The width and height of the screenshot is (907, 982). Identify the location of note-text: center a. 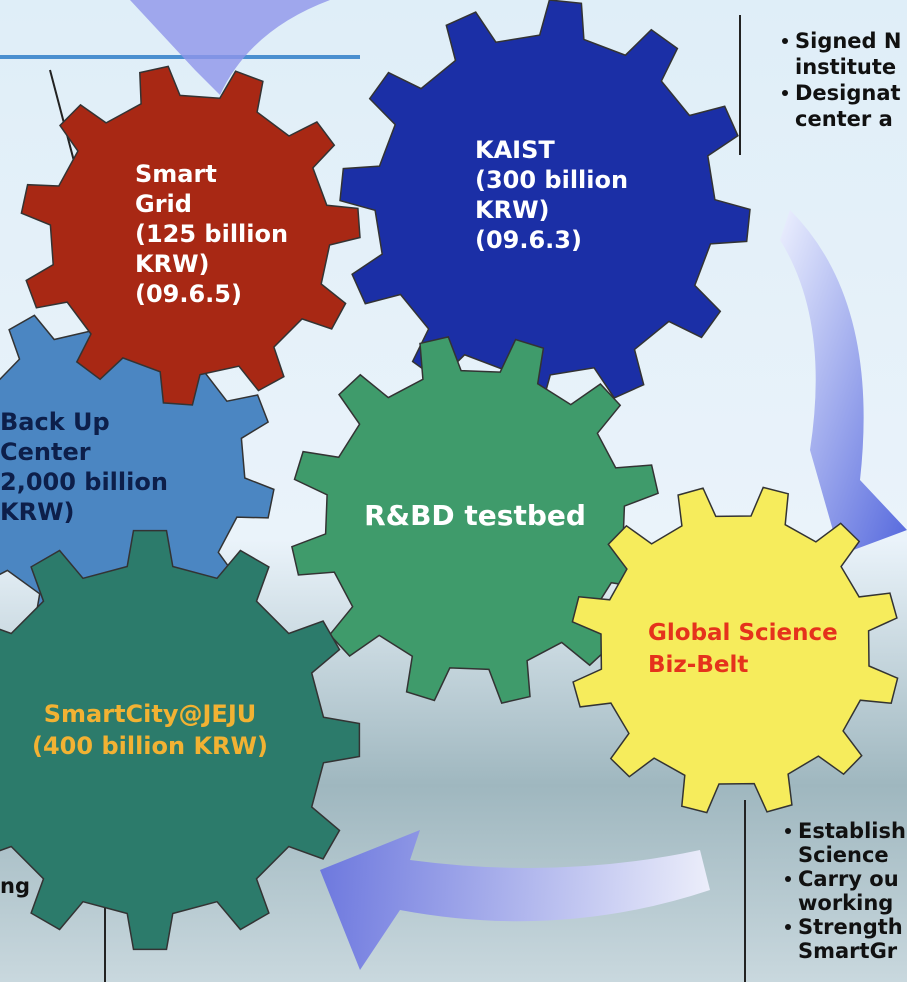
(844, 119).